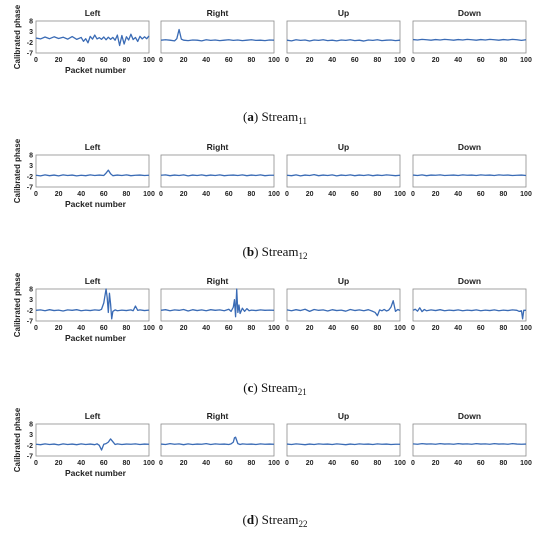  Describe the element at coordinates (127, 194) in the screenshot. I see `x-tick-label-b-left: 80` at that location.